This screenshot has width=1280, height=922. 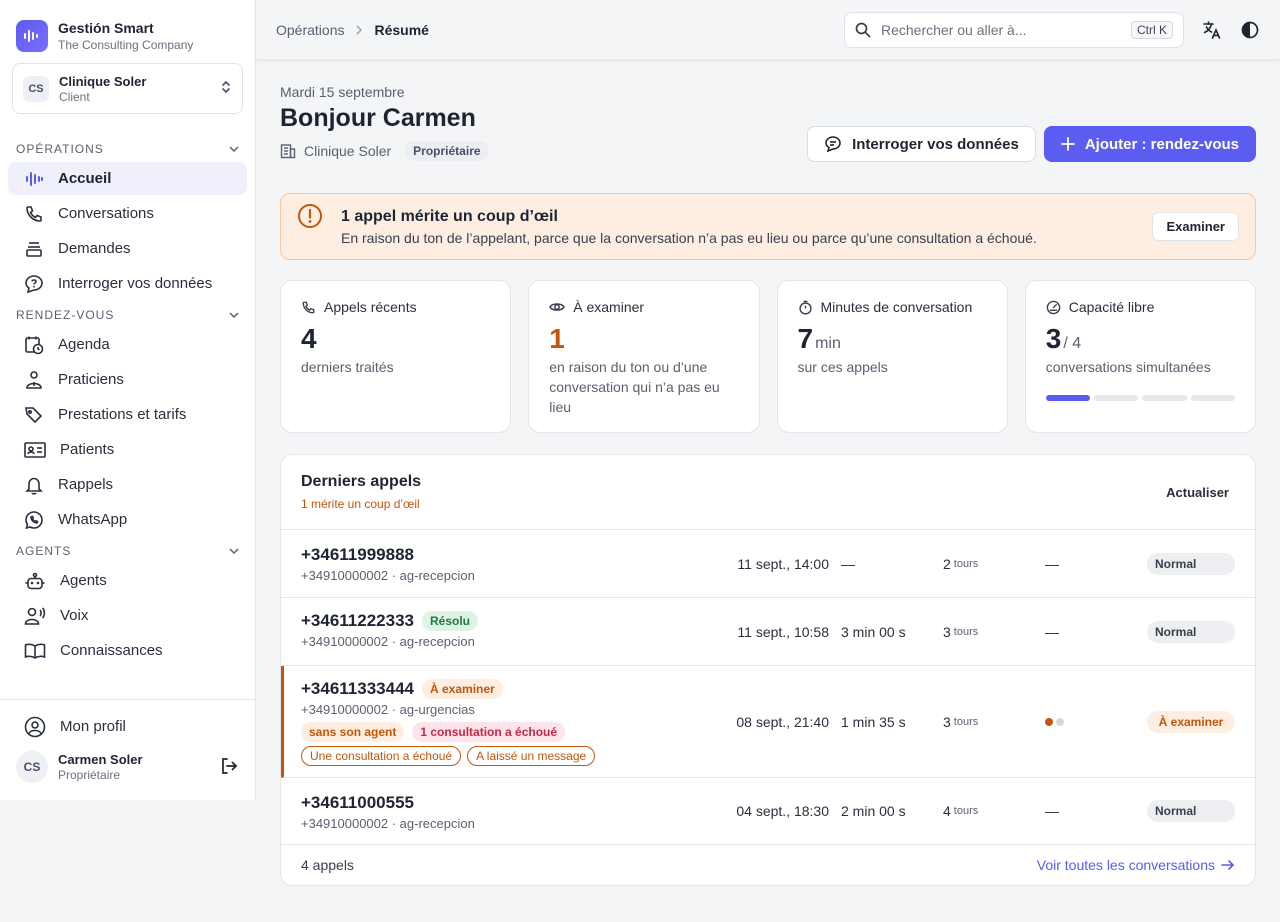 I want to click on status-badge: Normal, so click(x=1191, y=563).